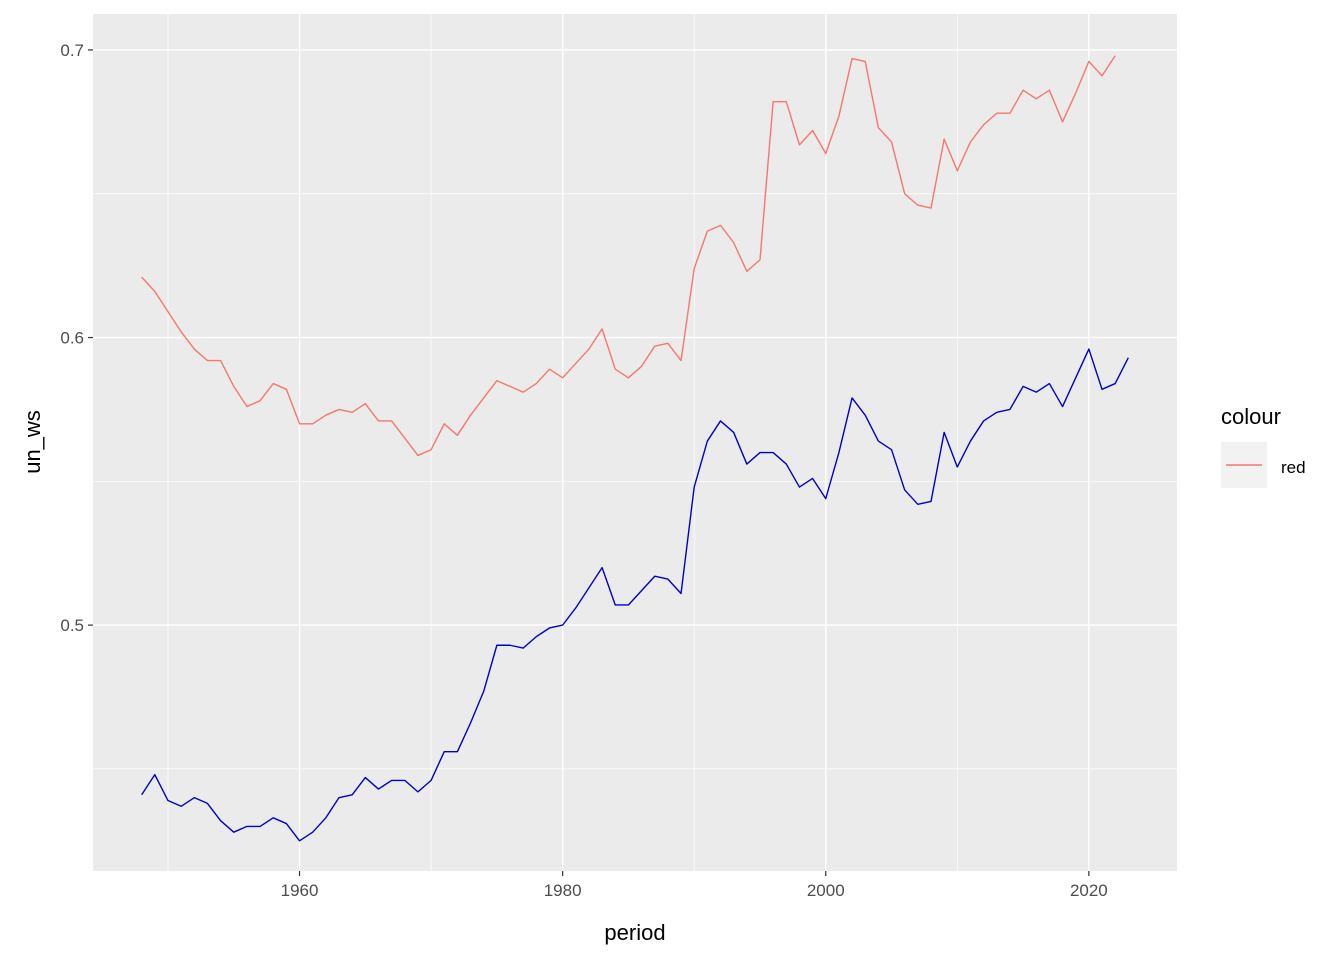 Image resolution: width=1344 pixels, height=960 pixels. What do you see at coordinates (72, 338) in the screenshot?
I see `y-tick-label: 0.6` at bounding box center [72, 338].